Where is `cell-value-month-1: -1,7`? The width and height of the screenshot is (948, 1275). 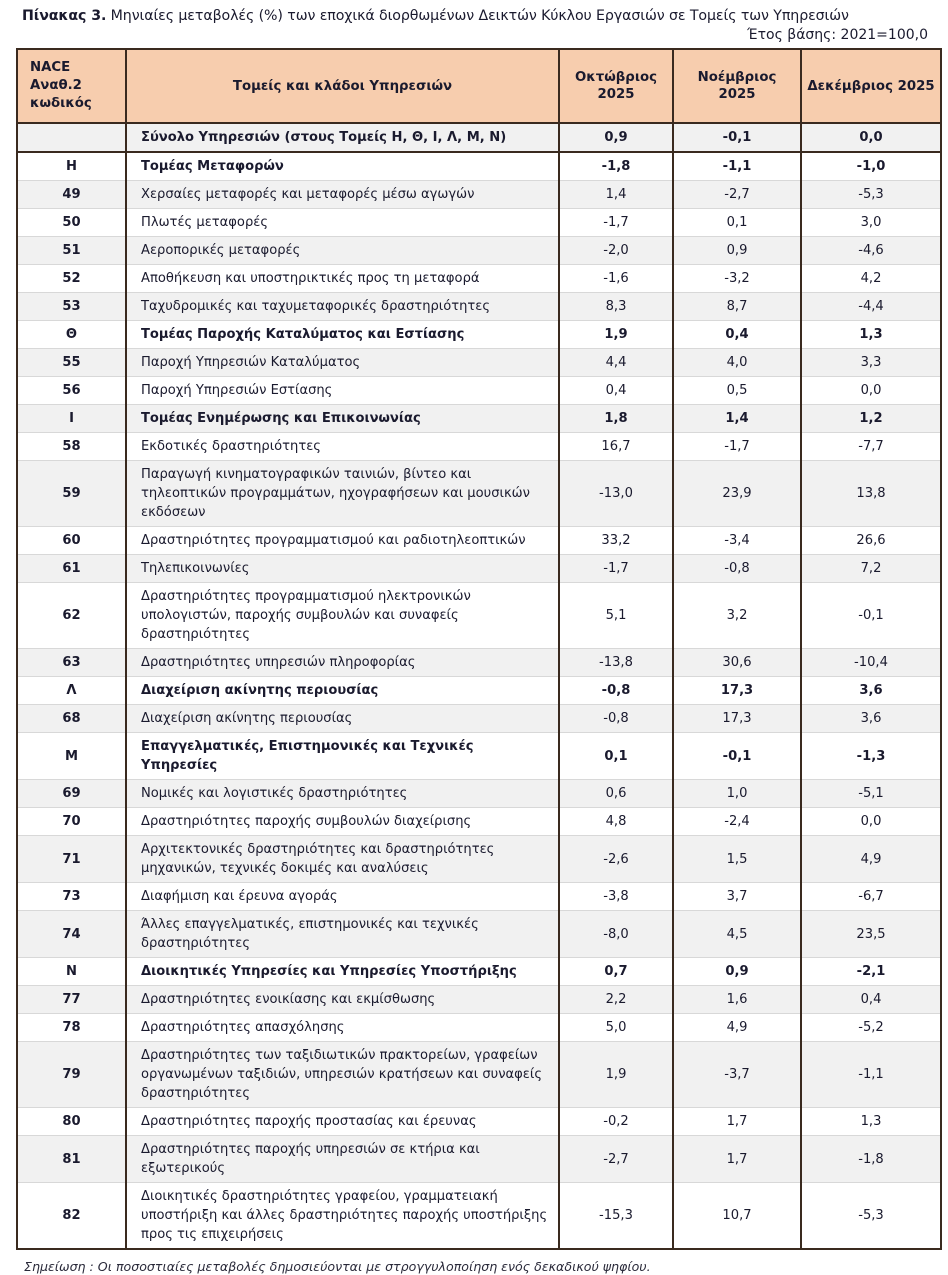
cell-value-month-1: -1,7 is located at coordinates (616, 222).